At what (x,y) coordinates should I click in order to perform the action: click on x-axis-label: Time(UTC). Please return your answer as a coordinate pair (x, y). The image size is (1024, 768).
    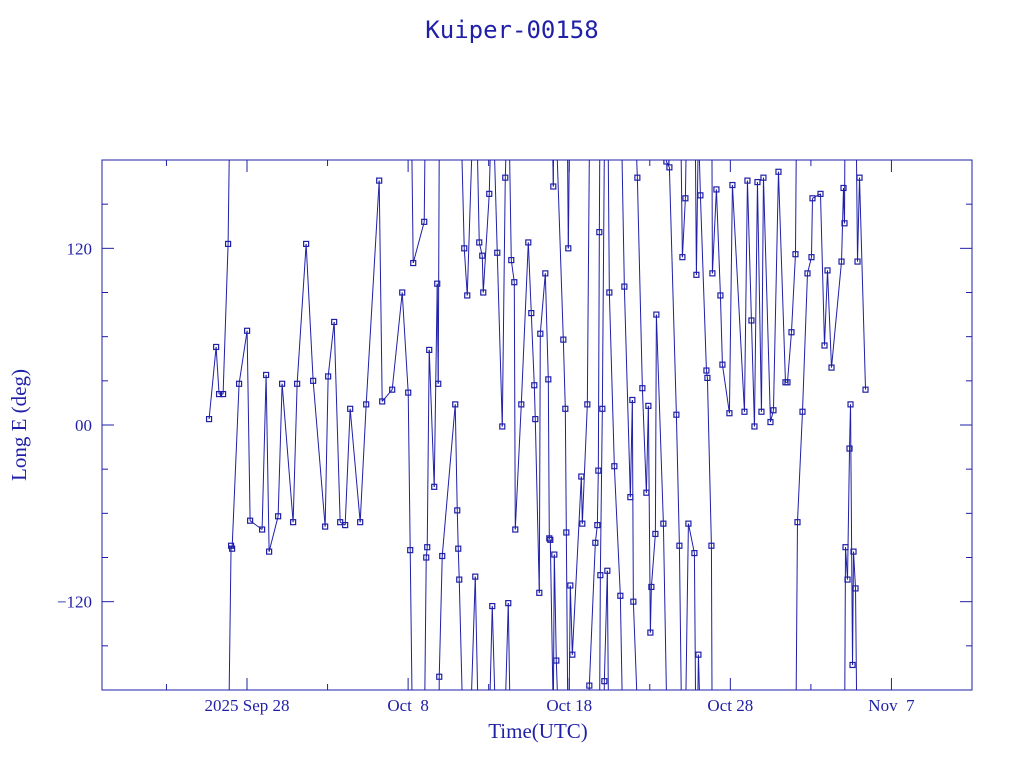
    Looking at the image, I should click on (538, 731).